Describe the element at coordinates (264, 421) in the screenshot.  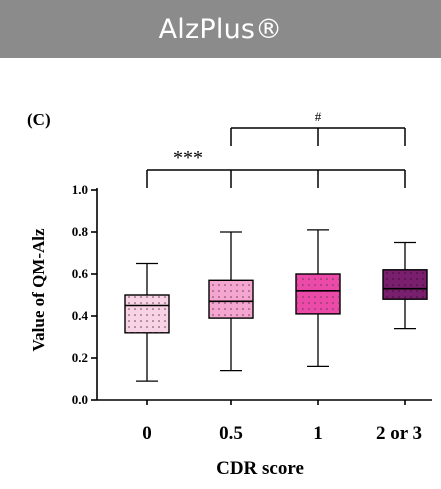
I see `x-axis: 0 0.5 1 2 or 3` at that location.